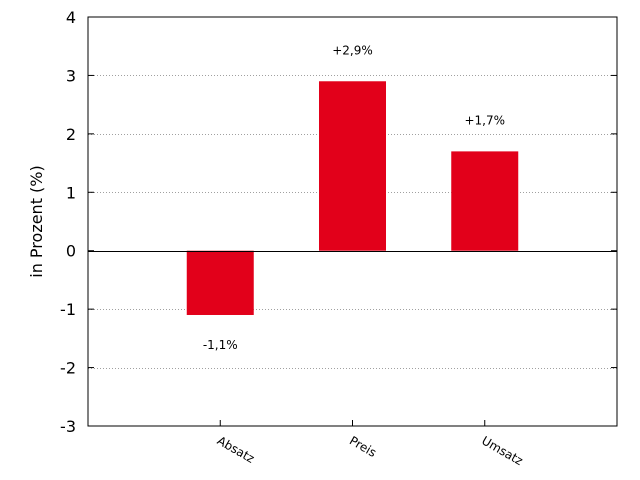 The width and height of the screenshot is (640, 480). I want to click on y-tick-label: 3, so click(71, 75).